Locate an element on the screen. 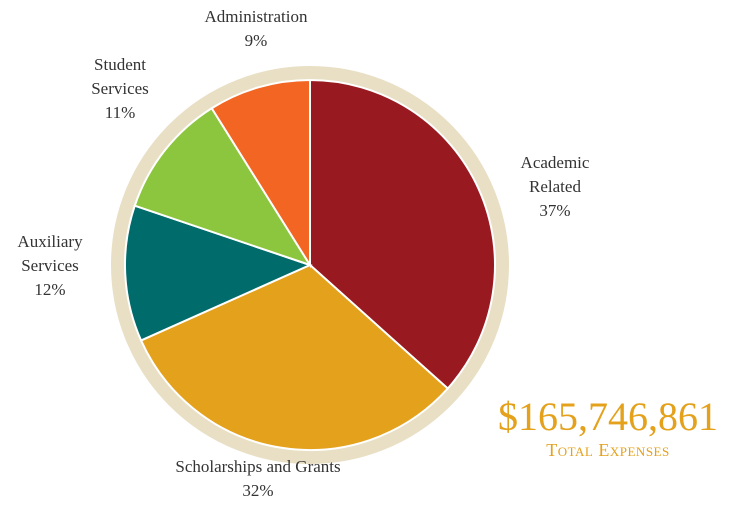 This screenshot has width=748, height=525. pie-slice-student-services is located at coordinates (223, 186).